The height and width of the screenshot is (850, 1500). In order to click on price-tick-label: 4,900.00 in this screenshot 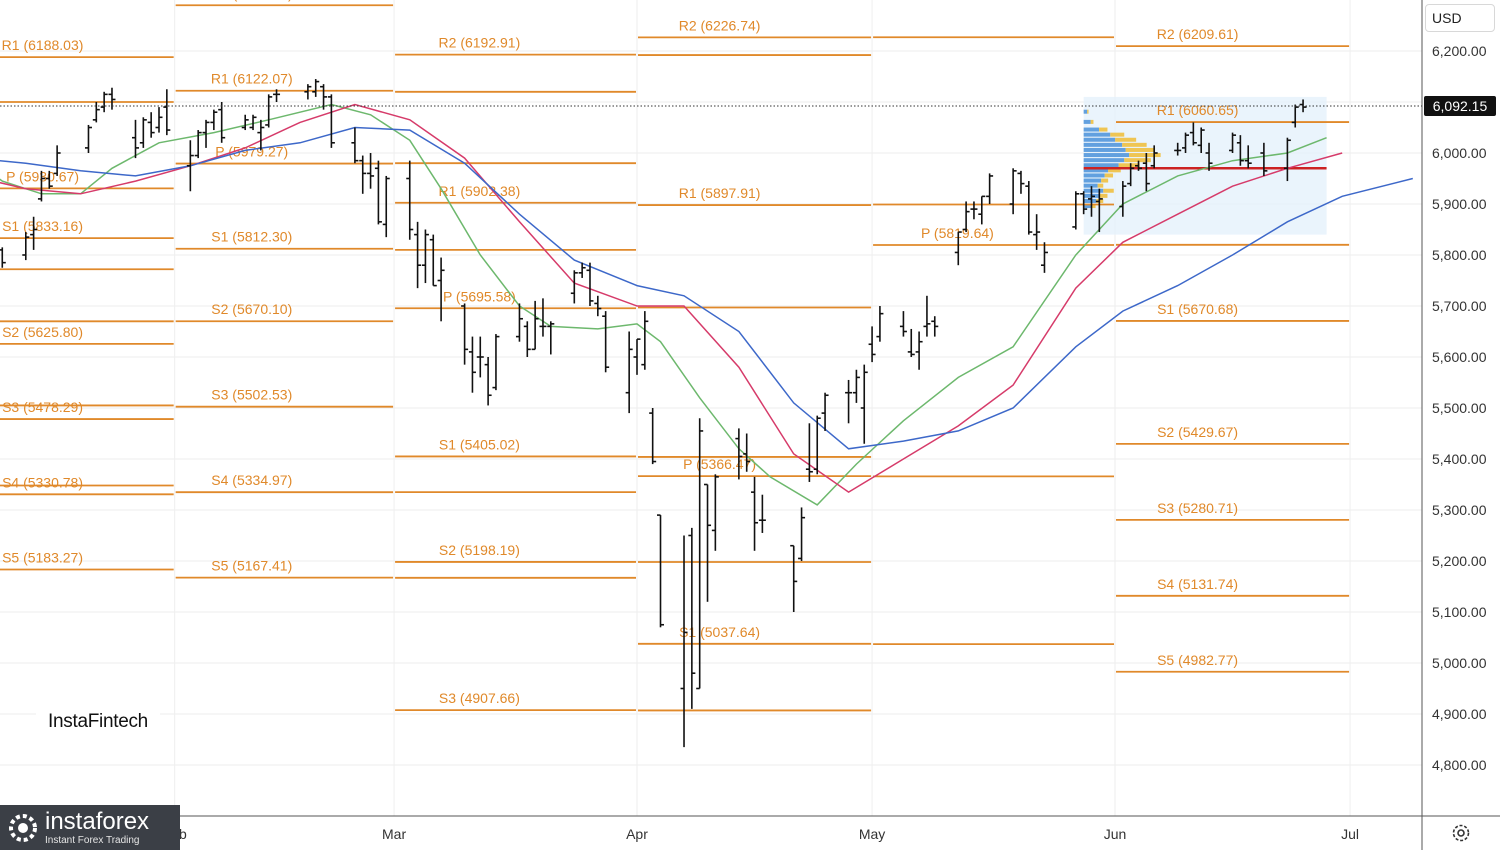, I will do `click(1459, 714)`.